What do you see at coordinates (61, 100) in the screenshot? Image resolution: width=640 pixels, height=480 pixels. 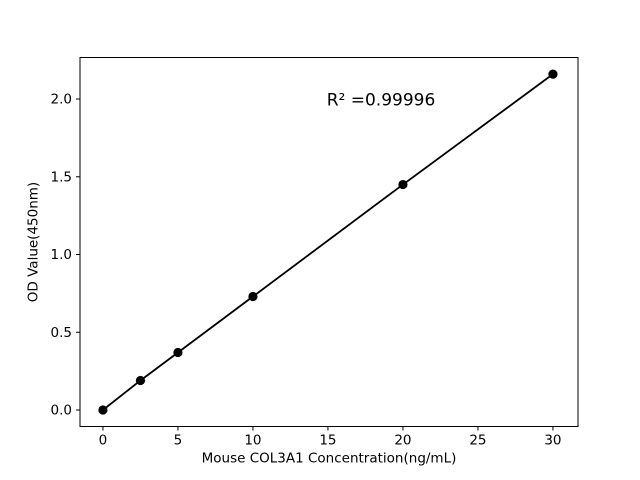 I see `y-tick-label: 2.0` at bounding box center [61, 100].